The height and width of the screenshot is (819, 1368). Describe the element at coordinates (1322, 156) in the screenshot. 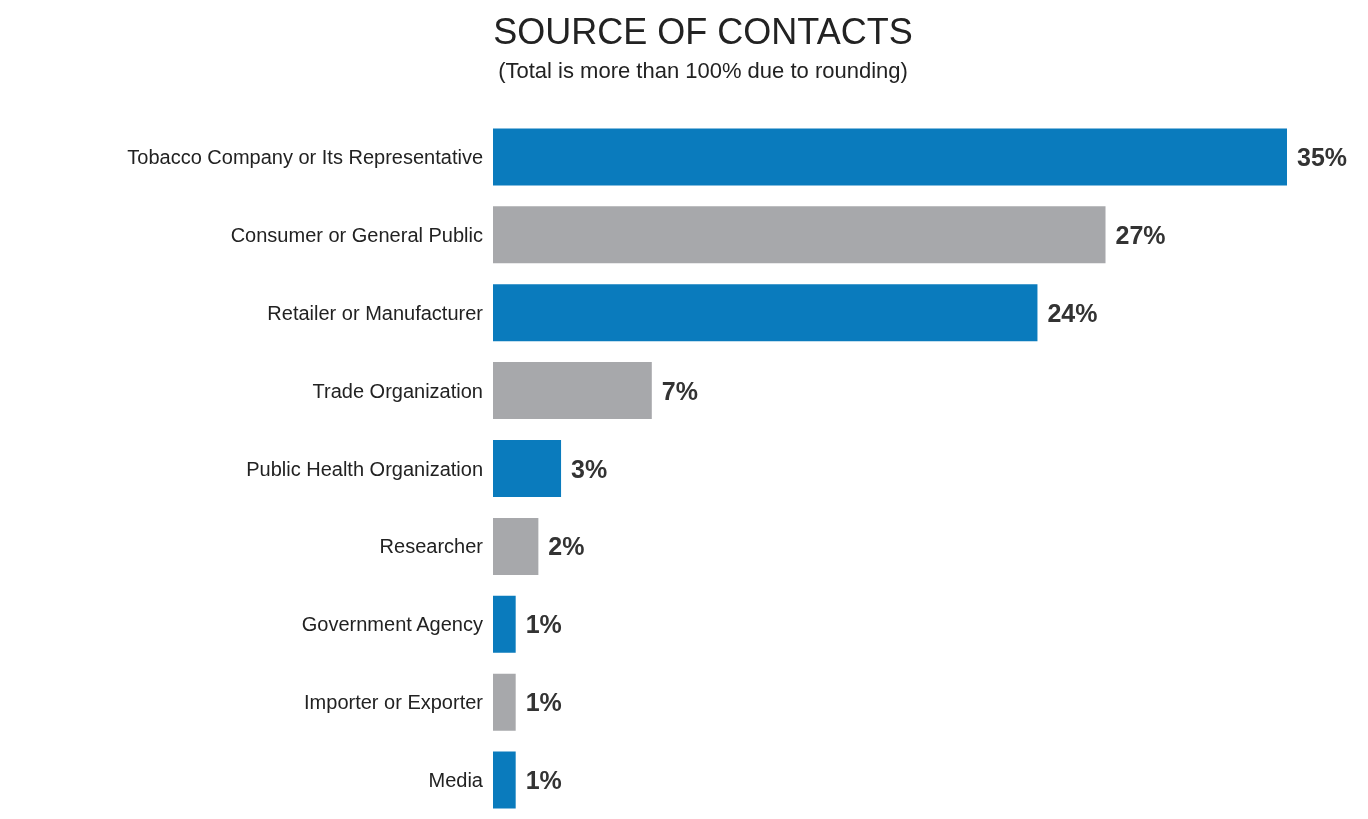

I see `data-label: 35%` at that location.